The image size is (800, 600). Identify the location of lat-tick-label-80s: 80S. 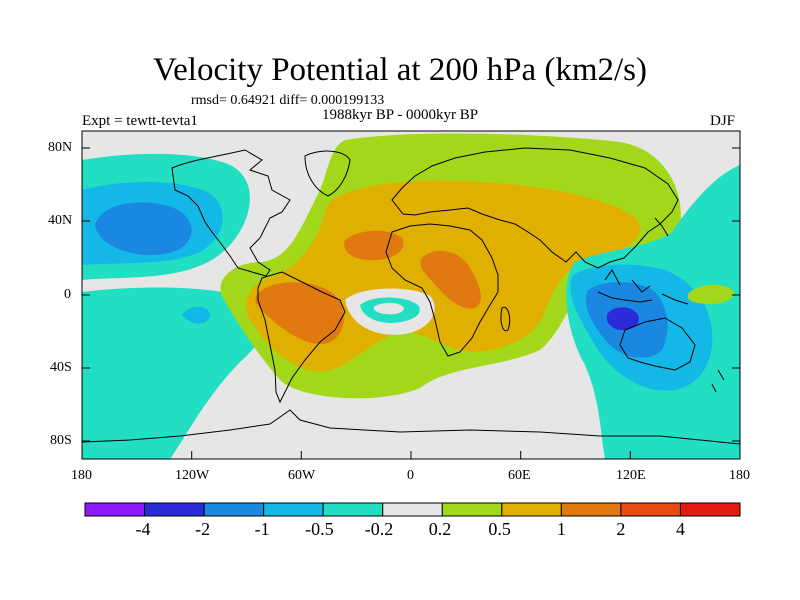
(61, 440).